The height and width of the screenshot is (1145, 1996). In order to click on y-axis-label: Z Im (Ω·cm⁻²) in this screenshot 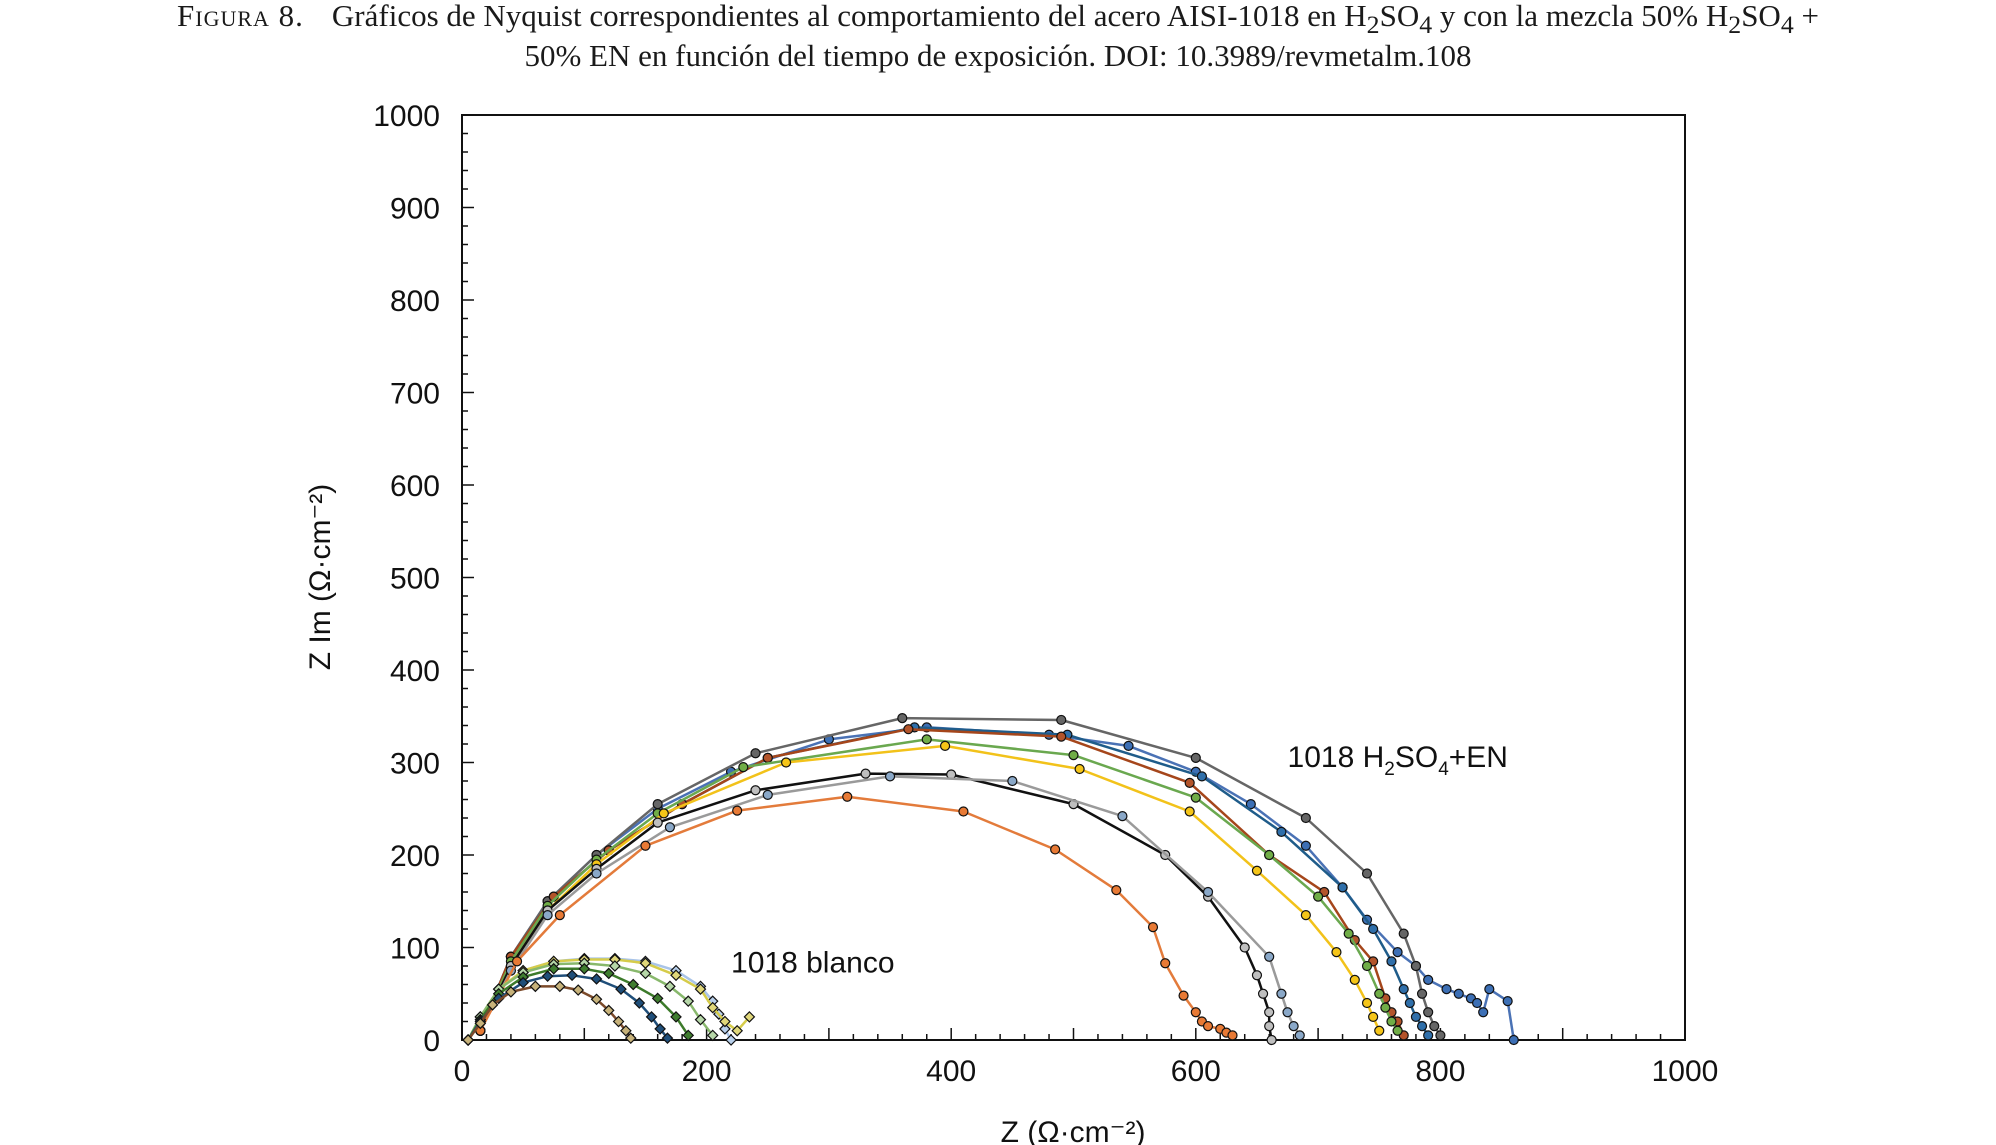, I will do `click(320, 577)`.